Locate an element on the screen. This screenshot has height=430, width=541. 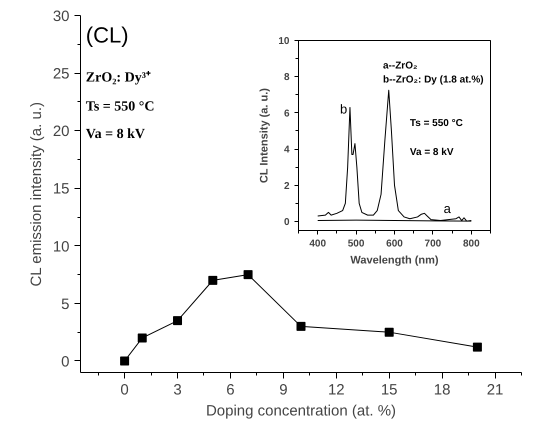
x-tick-label: 600 is located at coordinates (395, 244).